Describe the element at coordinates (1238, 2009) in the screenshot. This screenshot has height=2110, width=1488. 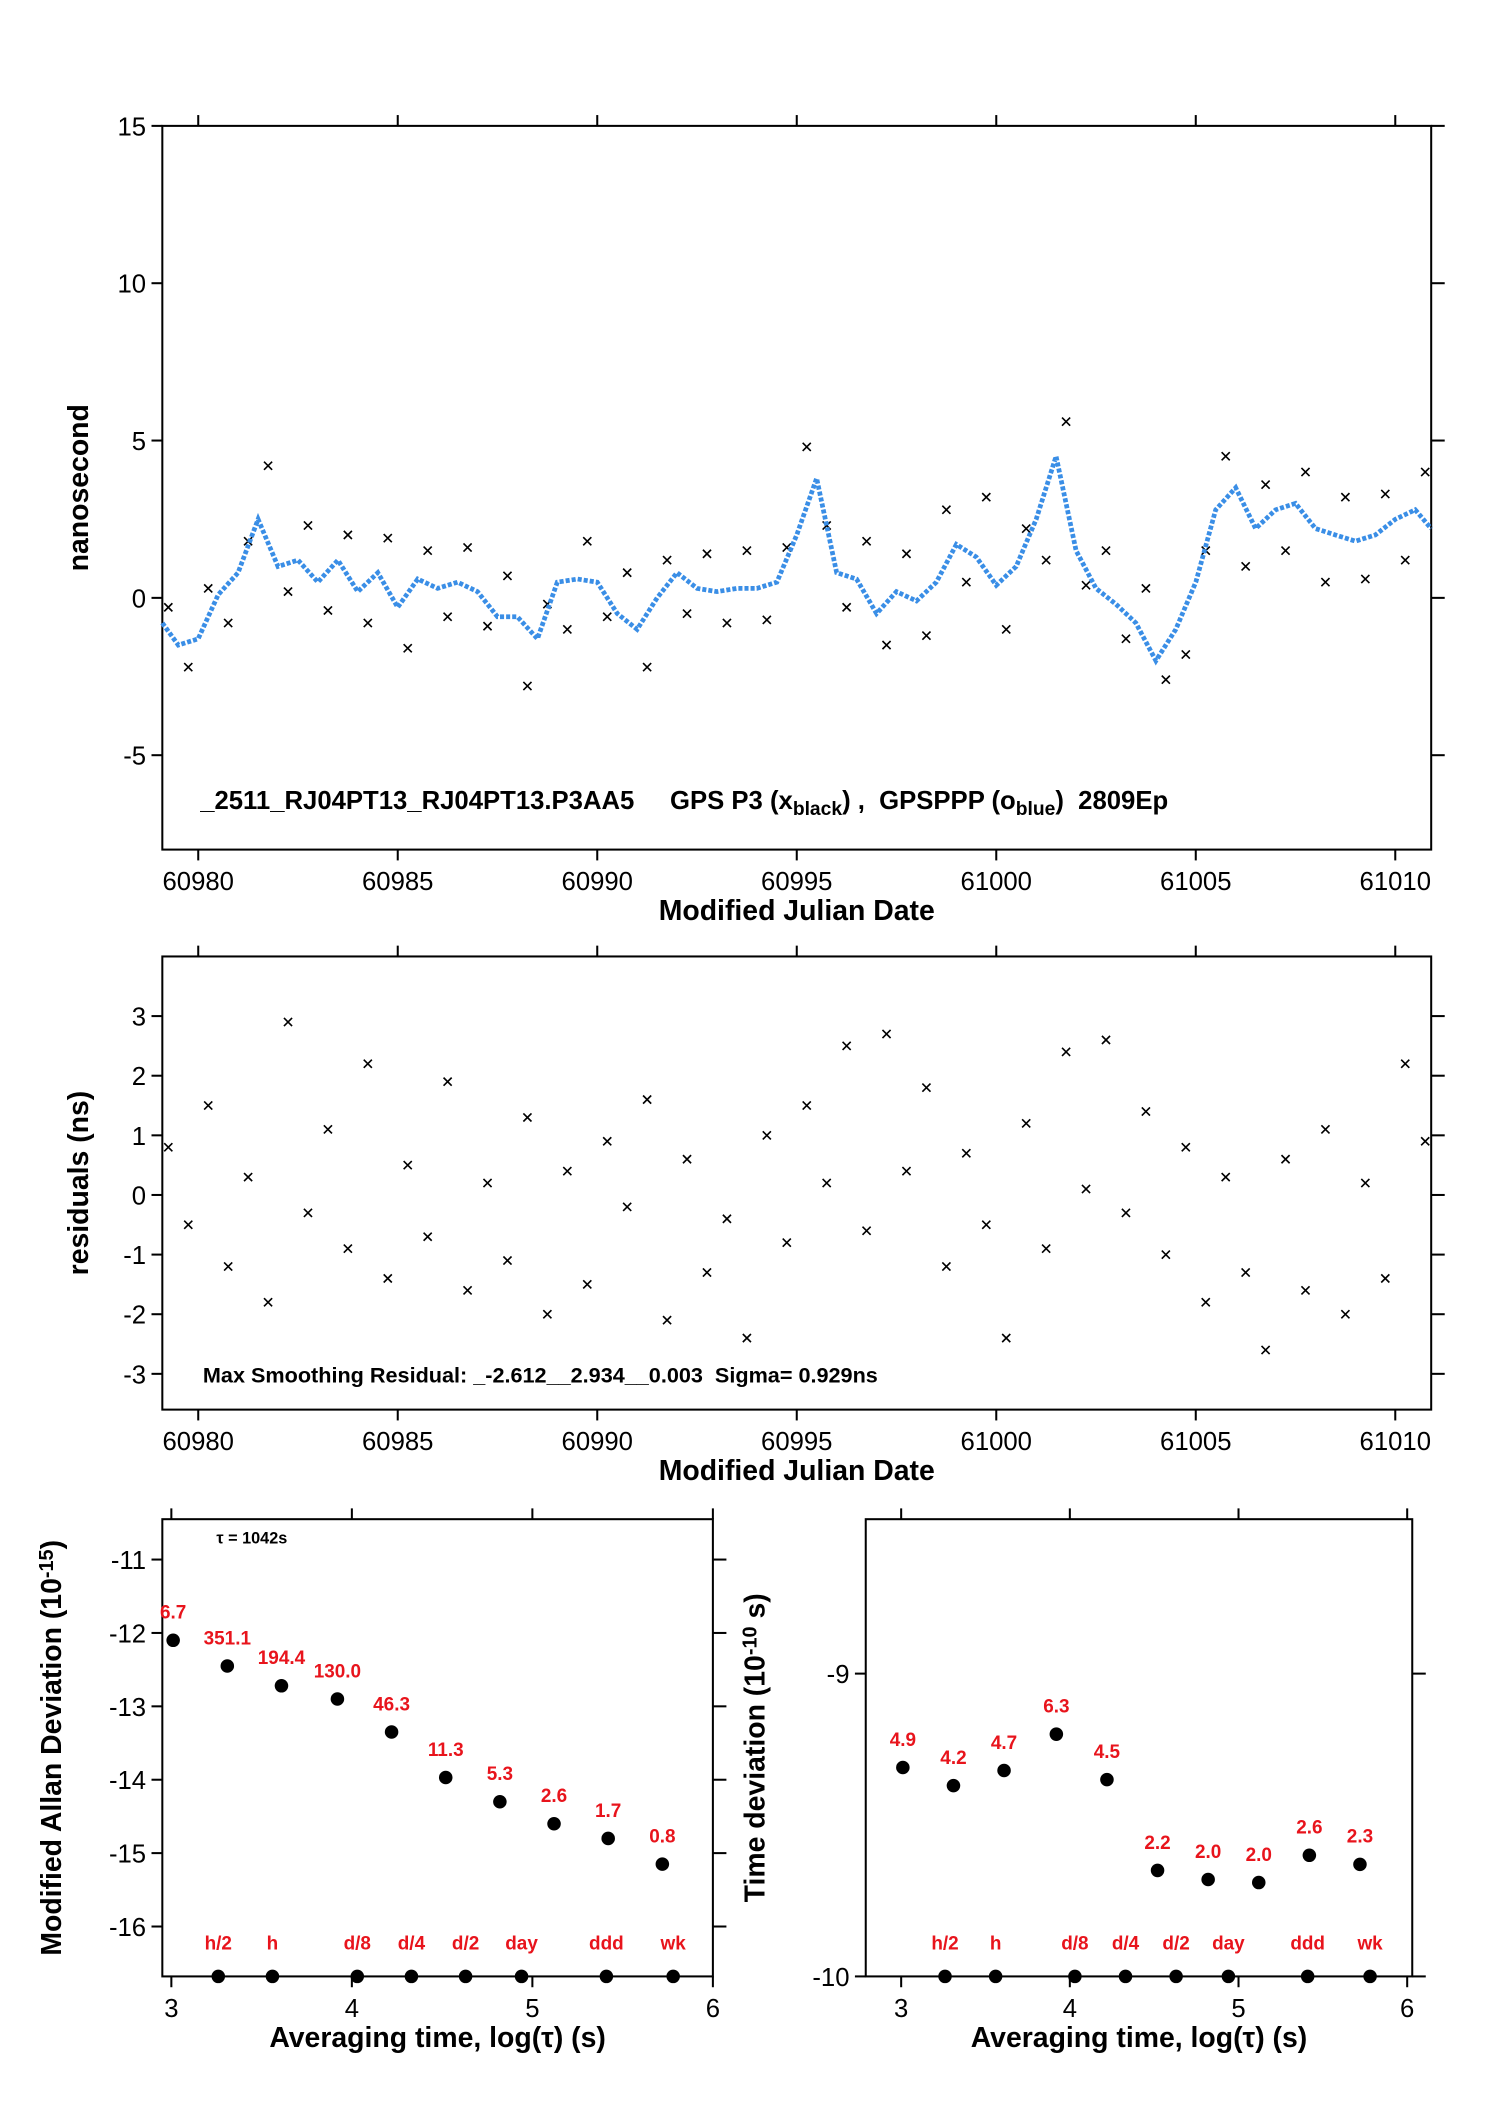
I see `x-tick-label: 5` at that location.